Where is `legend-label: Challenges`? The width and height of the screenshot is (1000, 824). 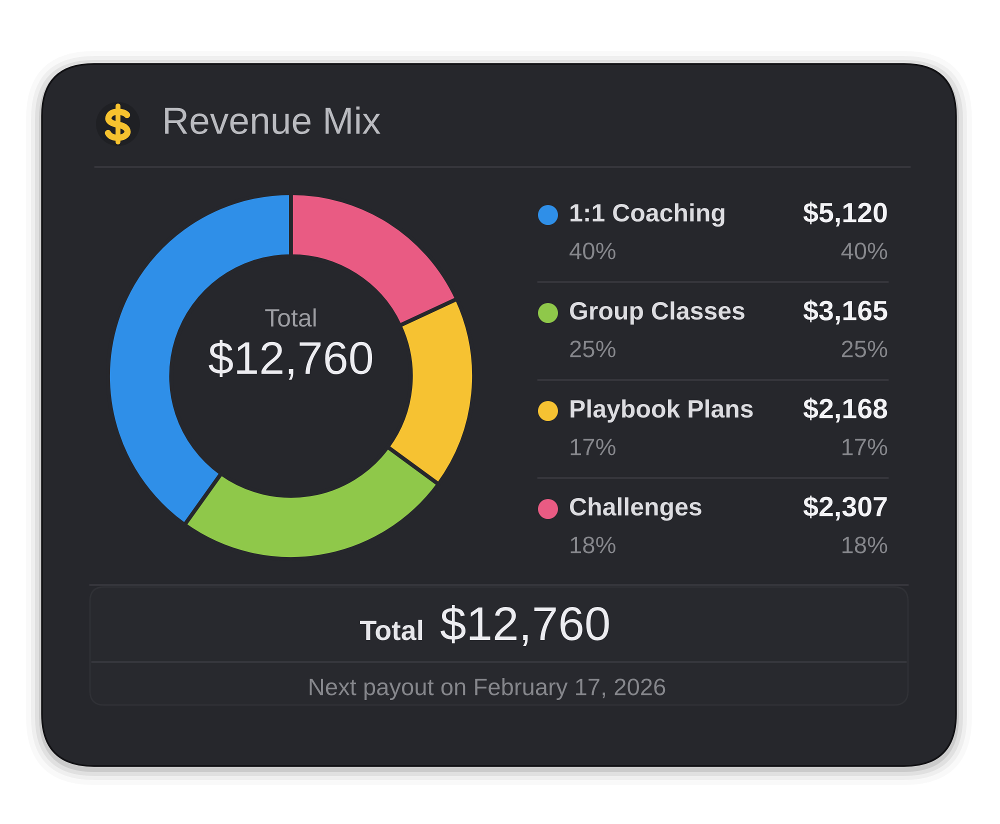 legend-label: Challenges is located at coordinates (636, 509).